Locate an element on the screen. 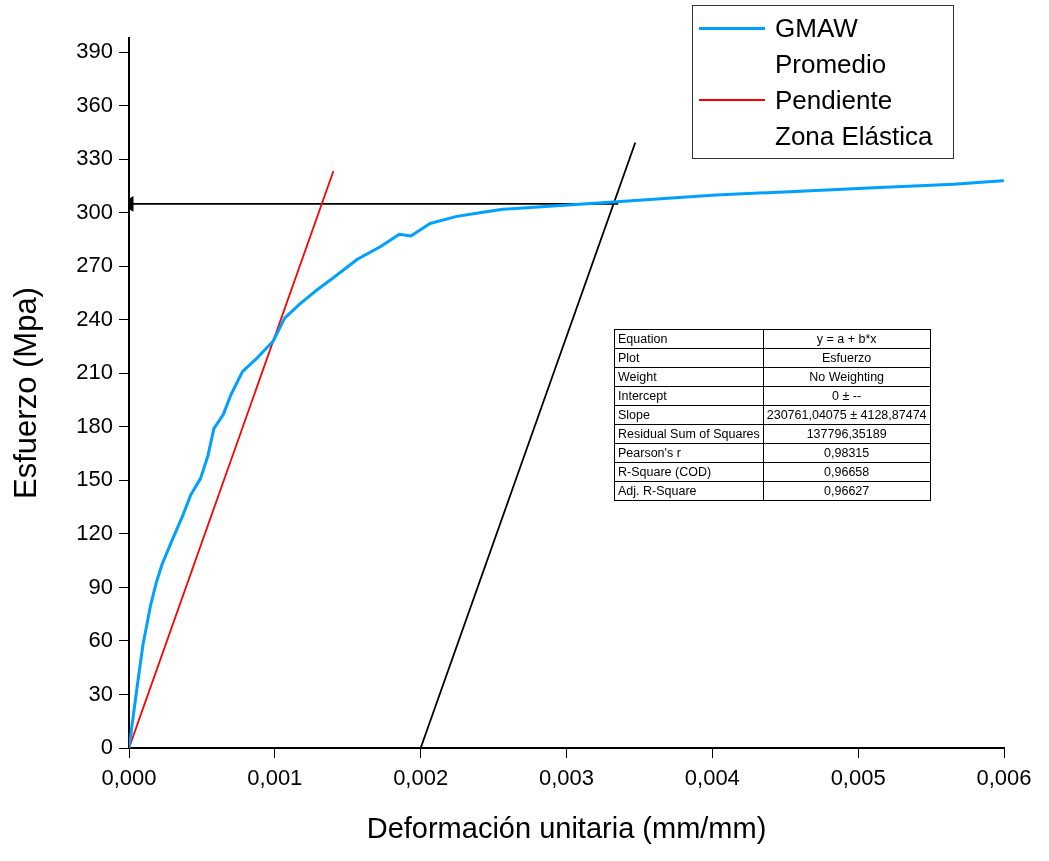 The image size is (1049, 861). annotation: 230761,04075 ± 4128,87474 is located at coordinates (847, 415).